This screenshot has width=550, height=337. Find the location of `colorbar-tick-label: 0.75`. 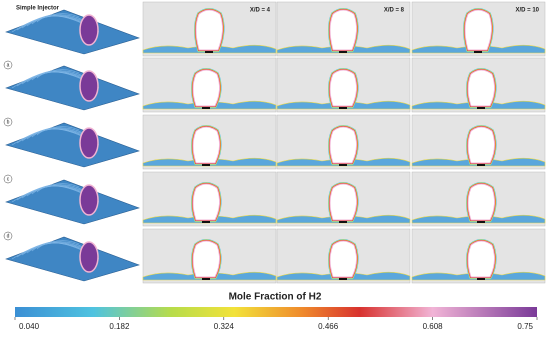

colorbar-tick-label: 0.75 is located at coordinates (525, 326).